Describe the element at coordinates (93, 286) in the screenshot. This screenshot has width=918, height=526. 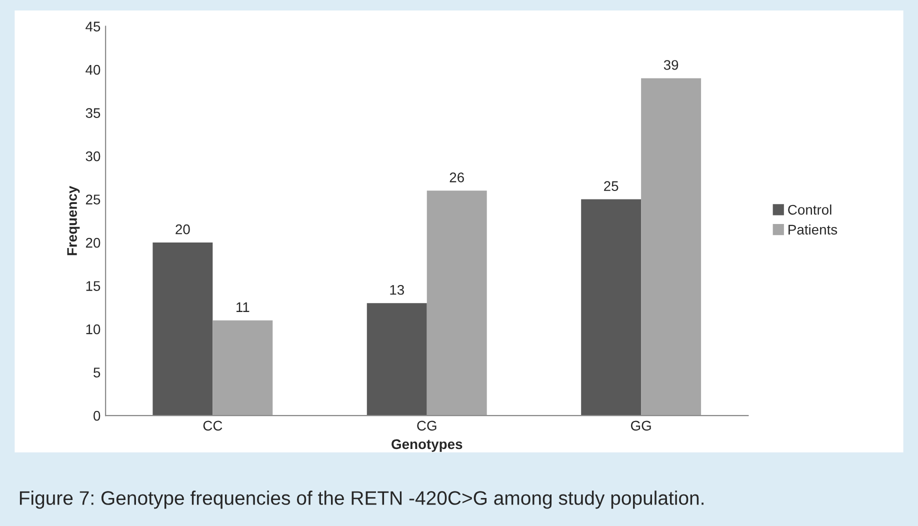
I see `y-tick-label: 15` at that location.